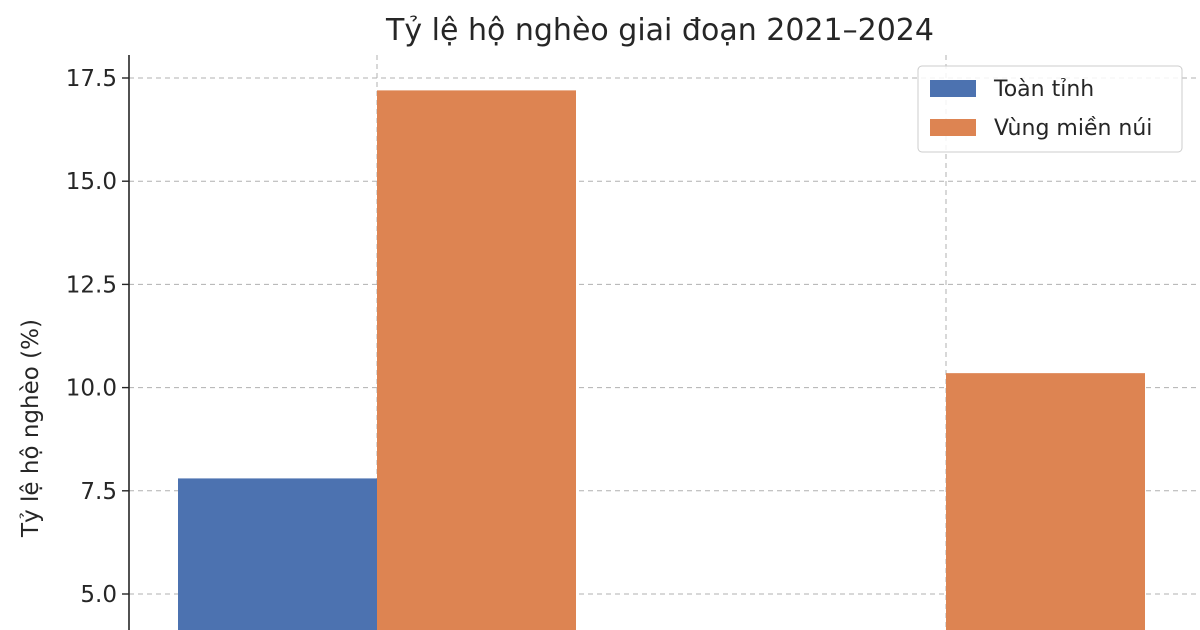 The height and width of the screenshot is (630, 1200). I want to click on chart-title: Tỷ lệ hộ nghèo giai đoạn 2021–2024, so click(659, 30).